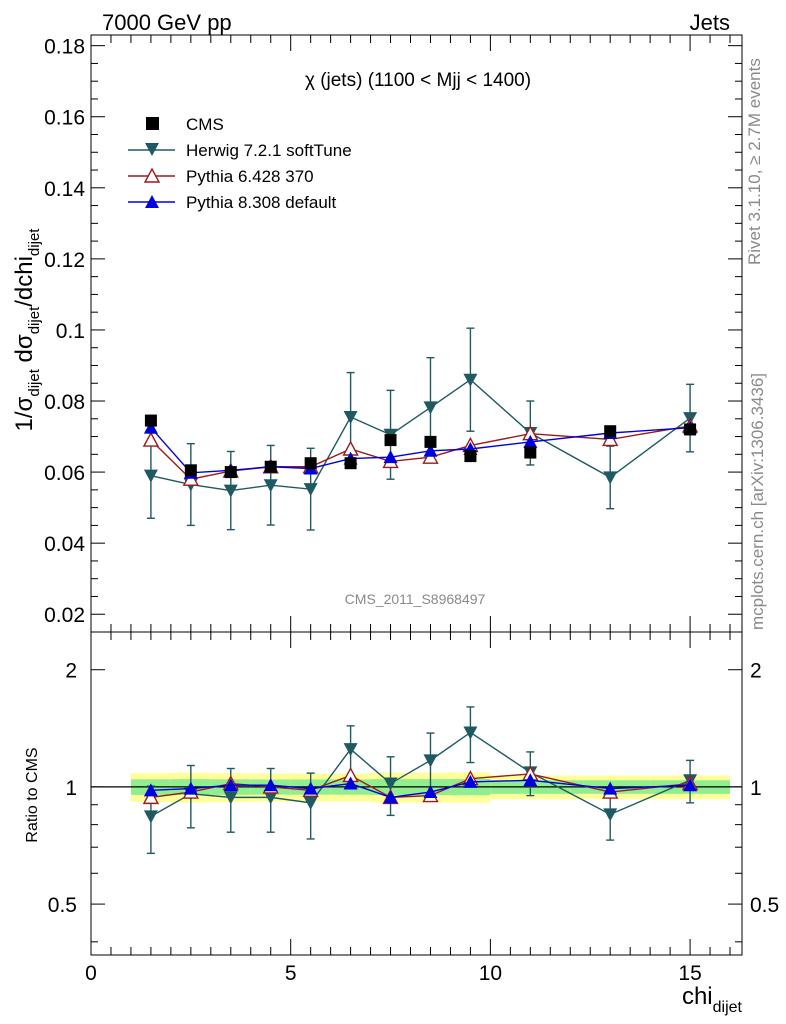  What do you see at coordinates (62, 905) in the screenshot?
I see `ratio-ytick-label-left: 0.5` at bounding box center [62, 905].